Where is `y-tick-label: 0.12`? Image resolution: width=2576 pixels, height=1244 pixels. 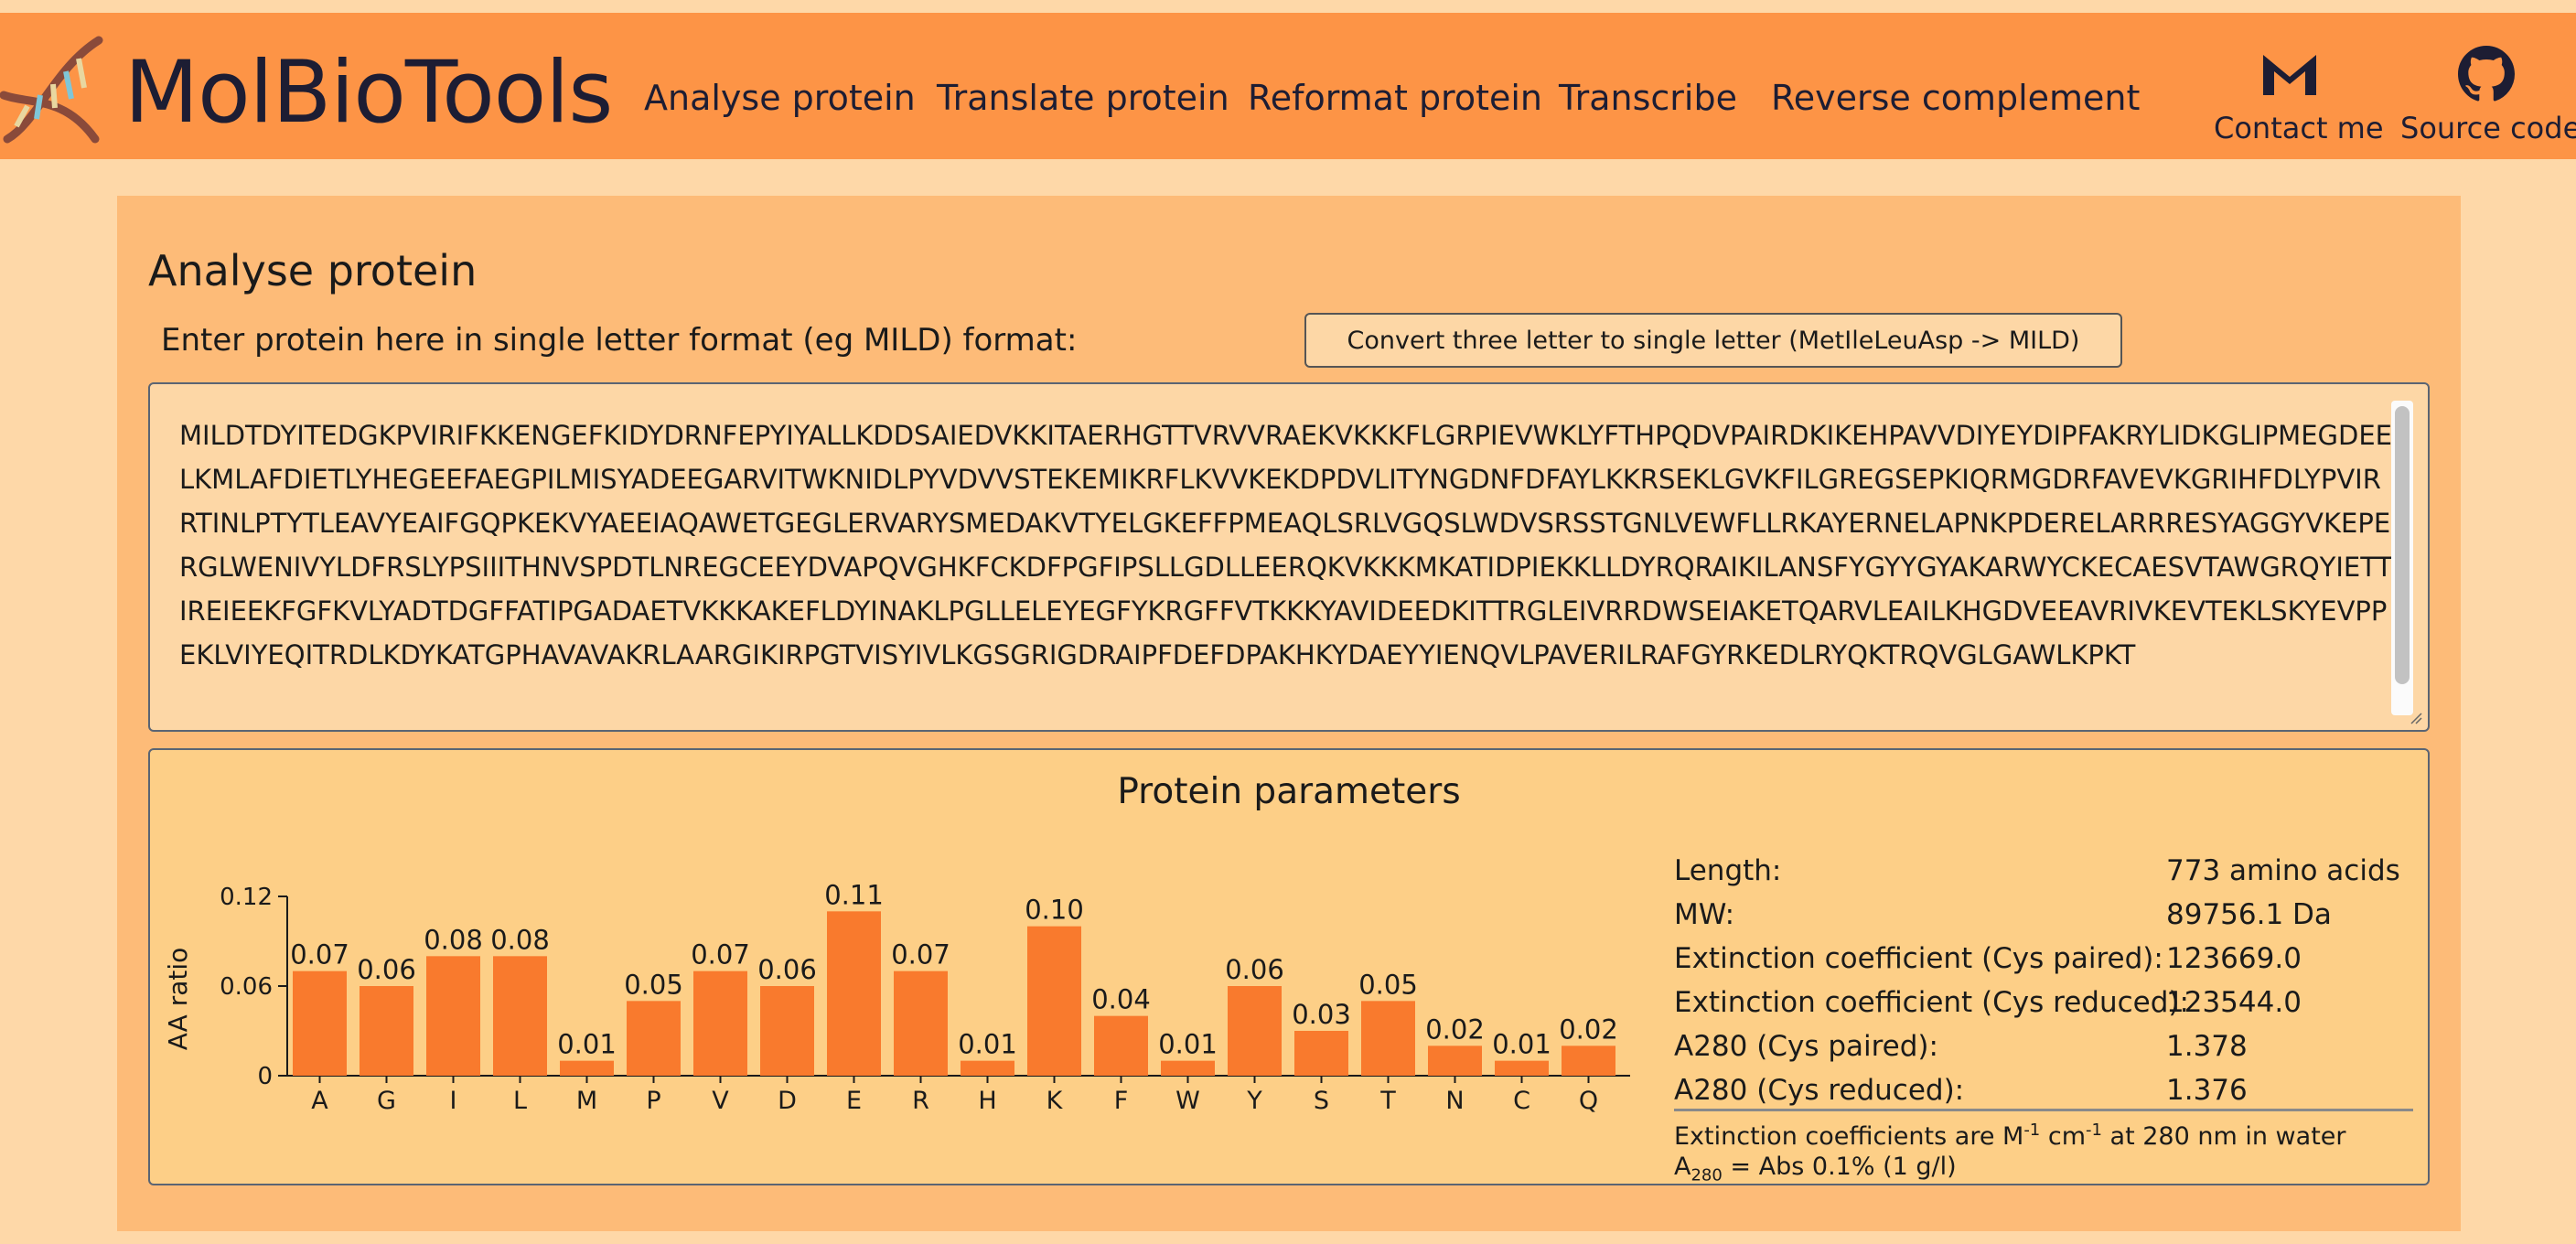
y-tick-label: 0.12 is located at coordinates (246, 897).